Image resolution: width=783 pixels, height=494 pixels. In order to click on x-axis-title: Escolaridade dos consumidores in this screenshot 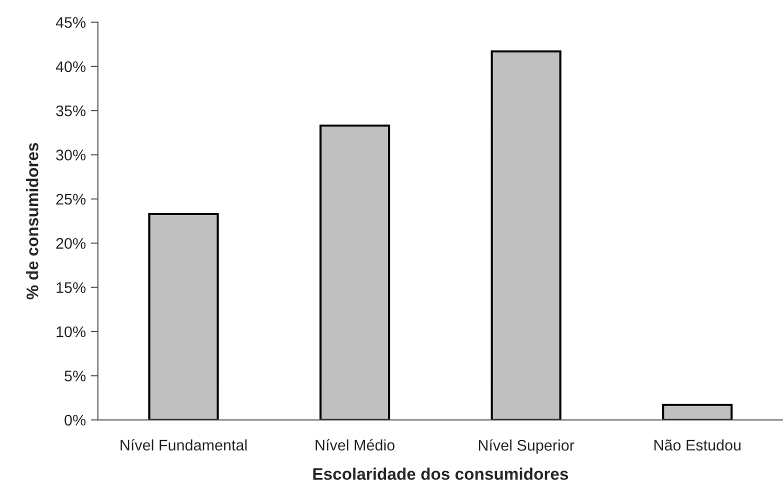, I will do `click(440, 474)`.